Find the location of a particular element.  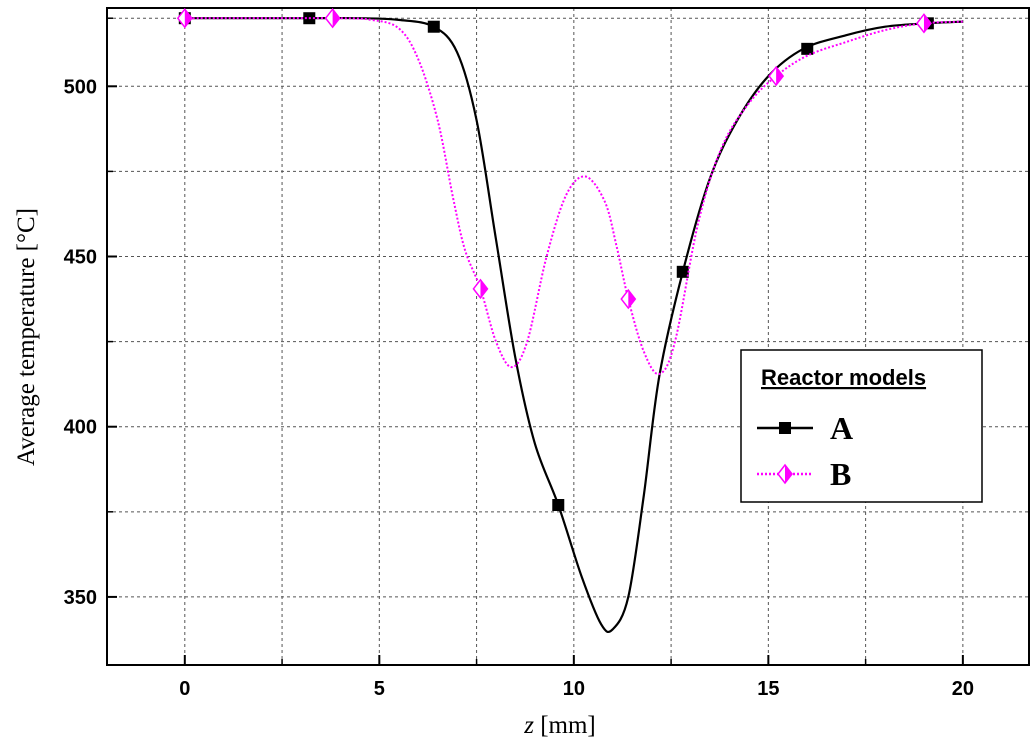

x-tick-label: 5 is located at coordinates (379, 689).